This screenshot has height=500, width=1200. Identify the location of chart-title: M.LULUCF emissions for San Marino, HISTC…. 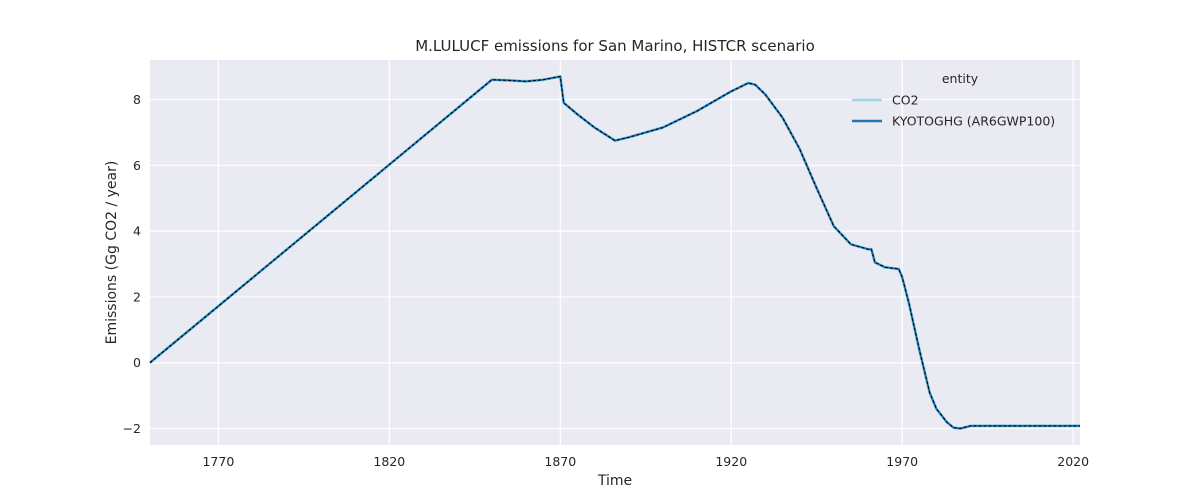
(615, 46).